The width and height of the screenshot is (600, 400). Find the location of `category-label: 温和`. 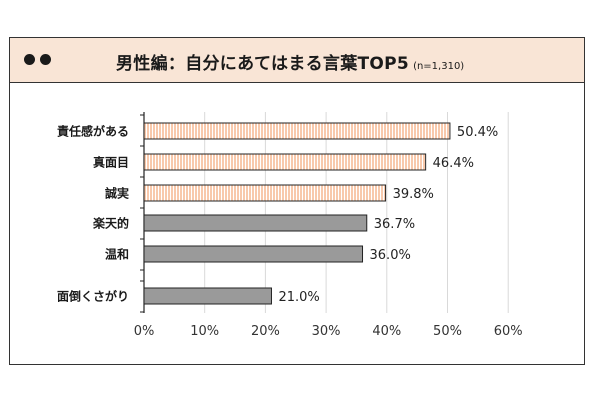

category-label: 温和 is located at coordinates (117, 254).